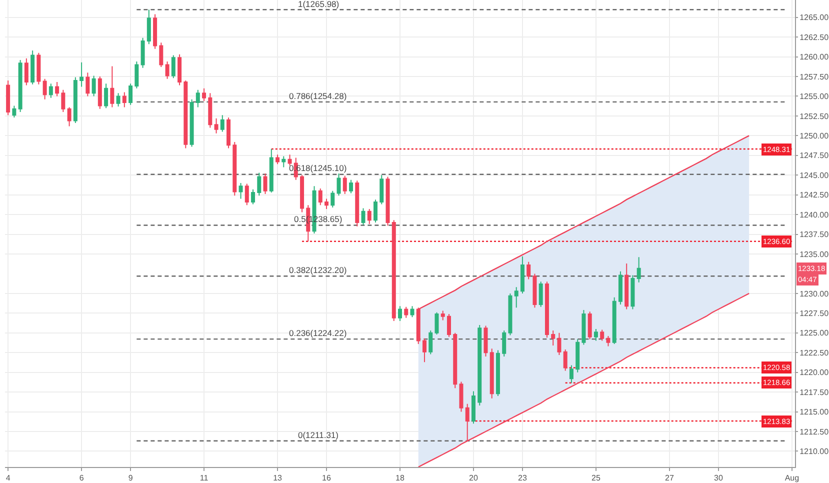  What do you see at coordinates (204, 478) in the screenshot?
I see `x-tick-label: 11` at bounding box center [204, 478].